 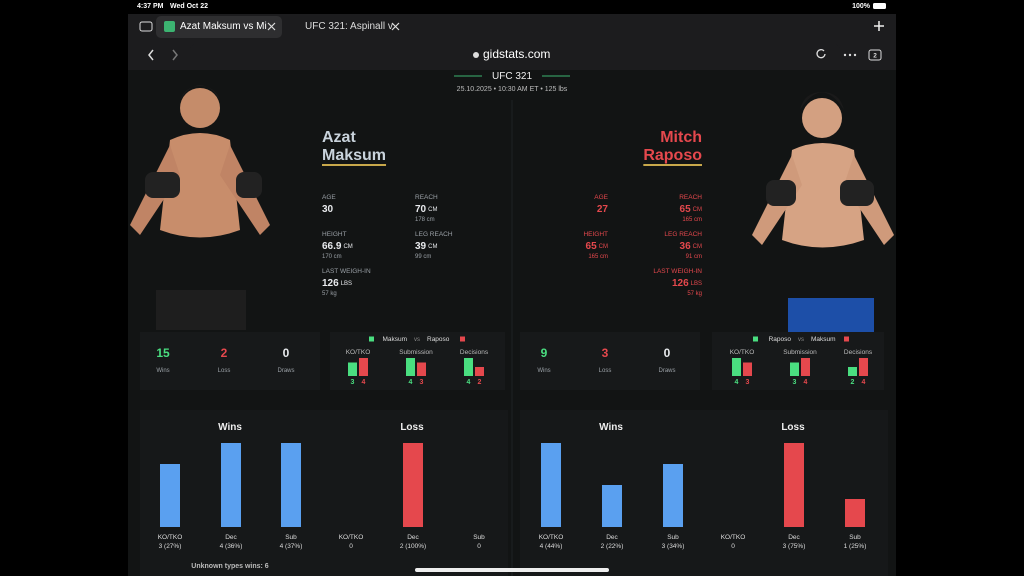 I want to click on stat-value: 126 LBS, so click(x=687, y=283).